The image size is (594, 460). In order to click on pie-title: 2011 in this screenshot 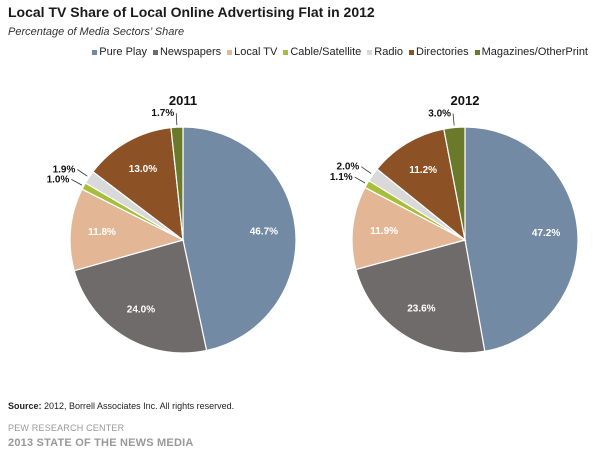, I will do `click(183, 100)`.